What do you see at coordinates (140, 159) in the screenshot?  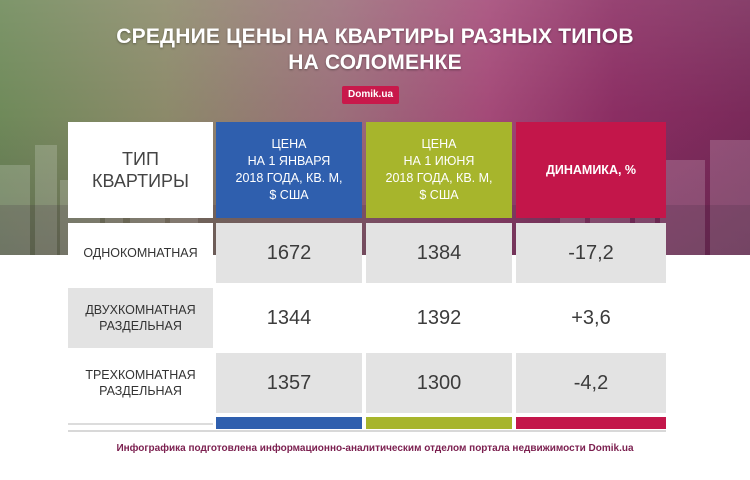 I see `header-type-line: ТИП` at bounding box center [140, 159].